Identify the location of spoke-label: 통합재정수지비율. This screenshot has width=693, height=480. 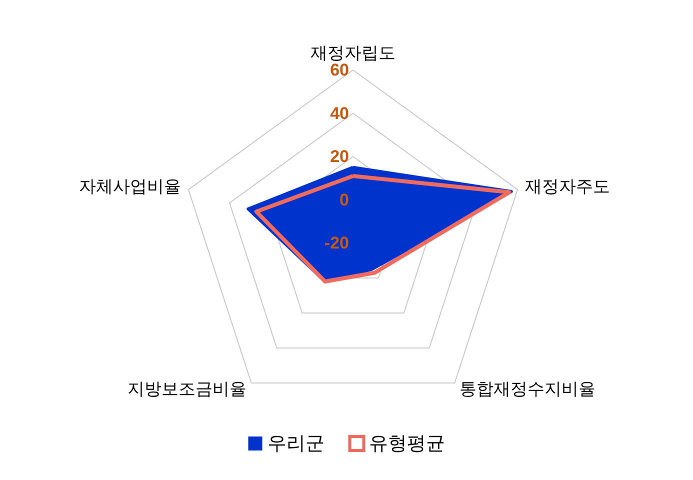
(527, 389).